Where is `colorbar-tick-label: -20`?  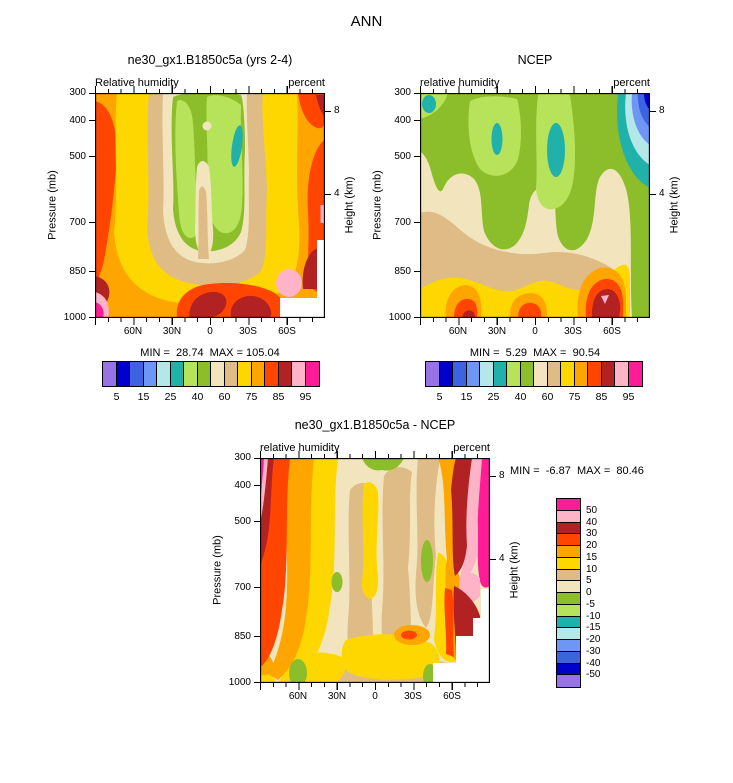 colorbar-tick-label: -20 is located at coordinates (593, 639).